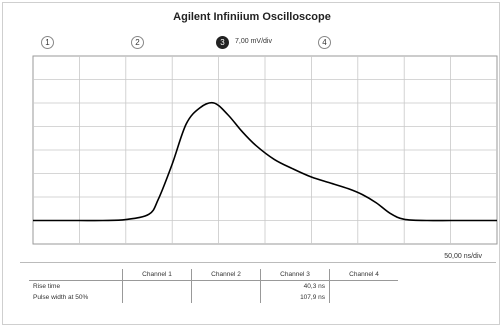 The width and height of the screenshot is (504, 329). What do you see at coordinates (76, 297) in the screenshot?
I see `measurement-label: Pulse width at 50%` at bounding box center [76, 297].